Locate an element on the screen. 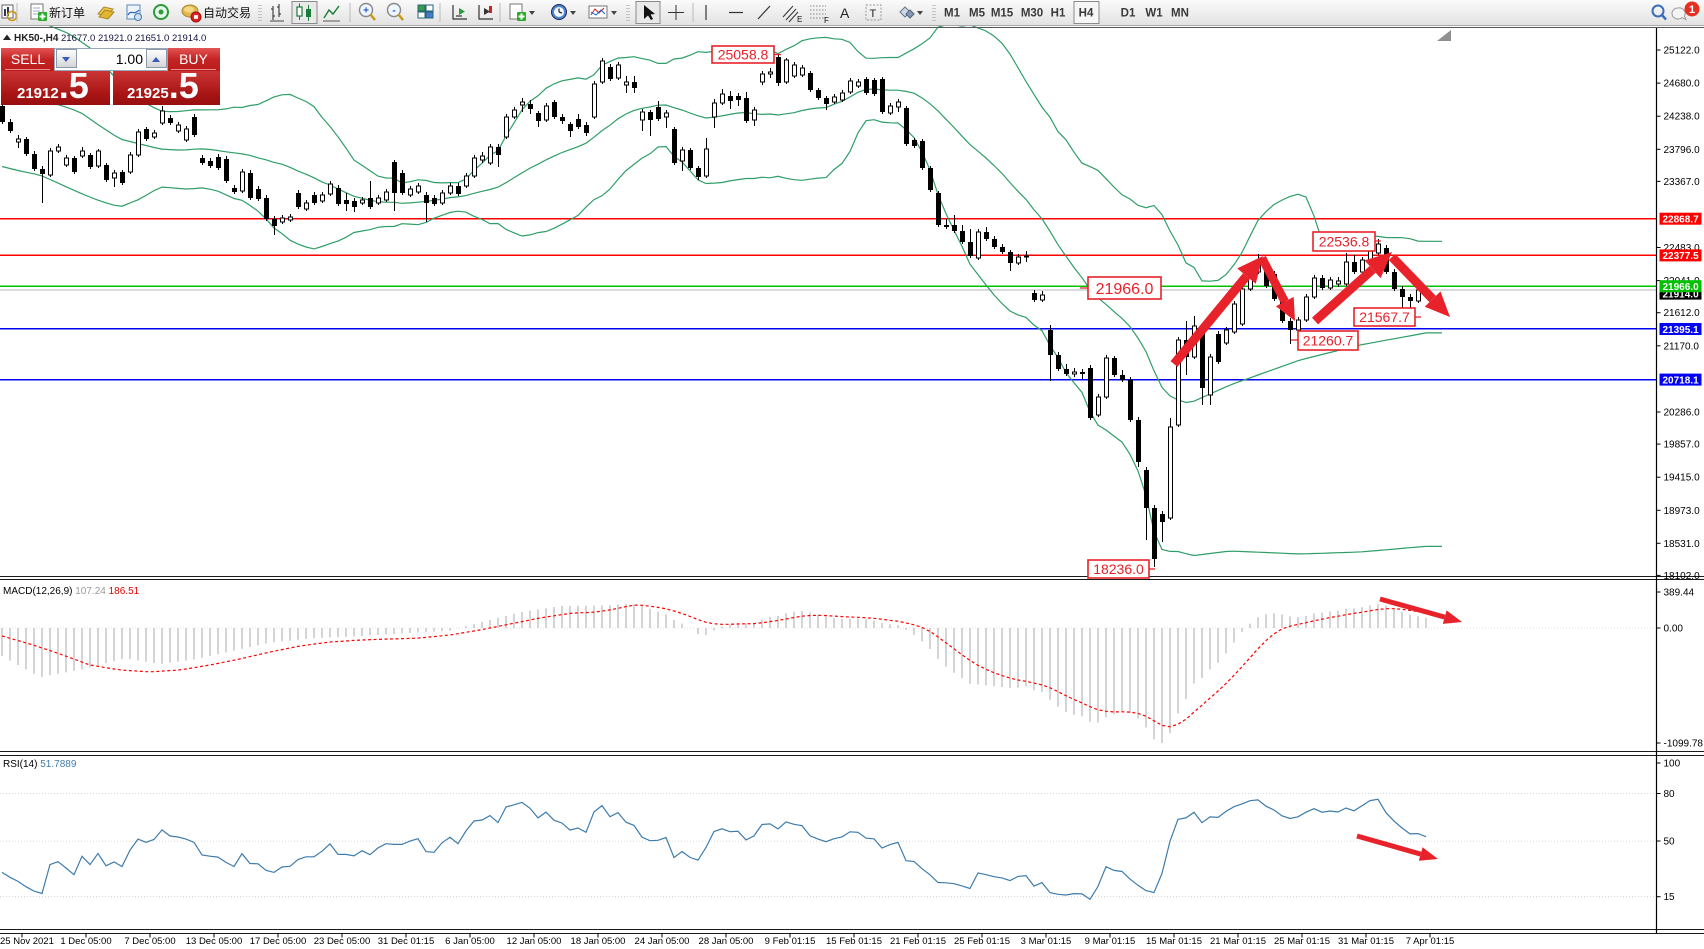  svg-text: 23367.0 is located at coordinates (1682, 182).